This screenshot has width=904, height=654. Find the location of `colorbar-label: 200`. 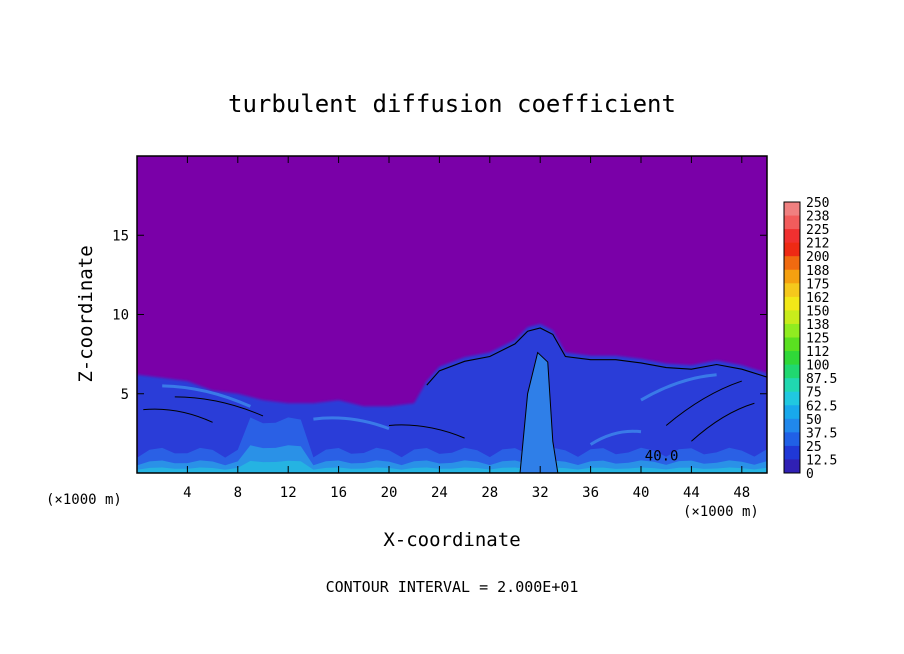

colorbar-label: 200 is located at coordinates (817, 257).